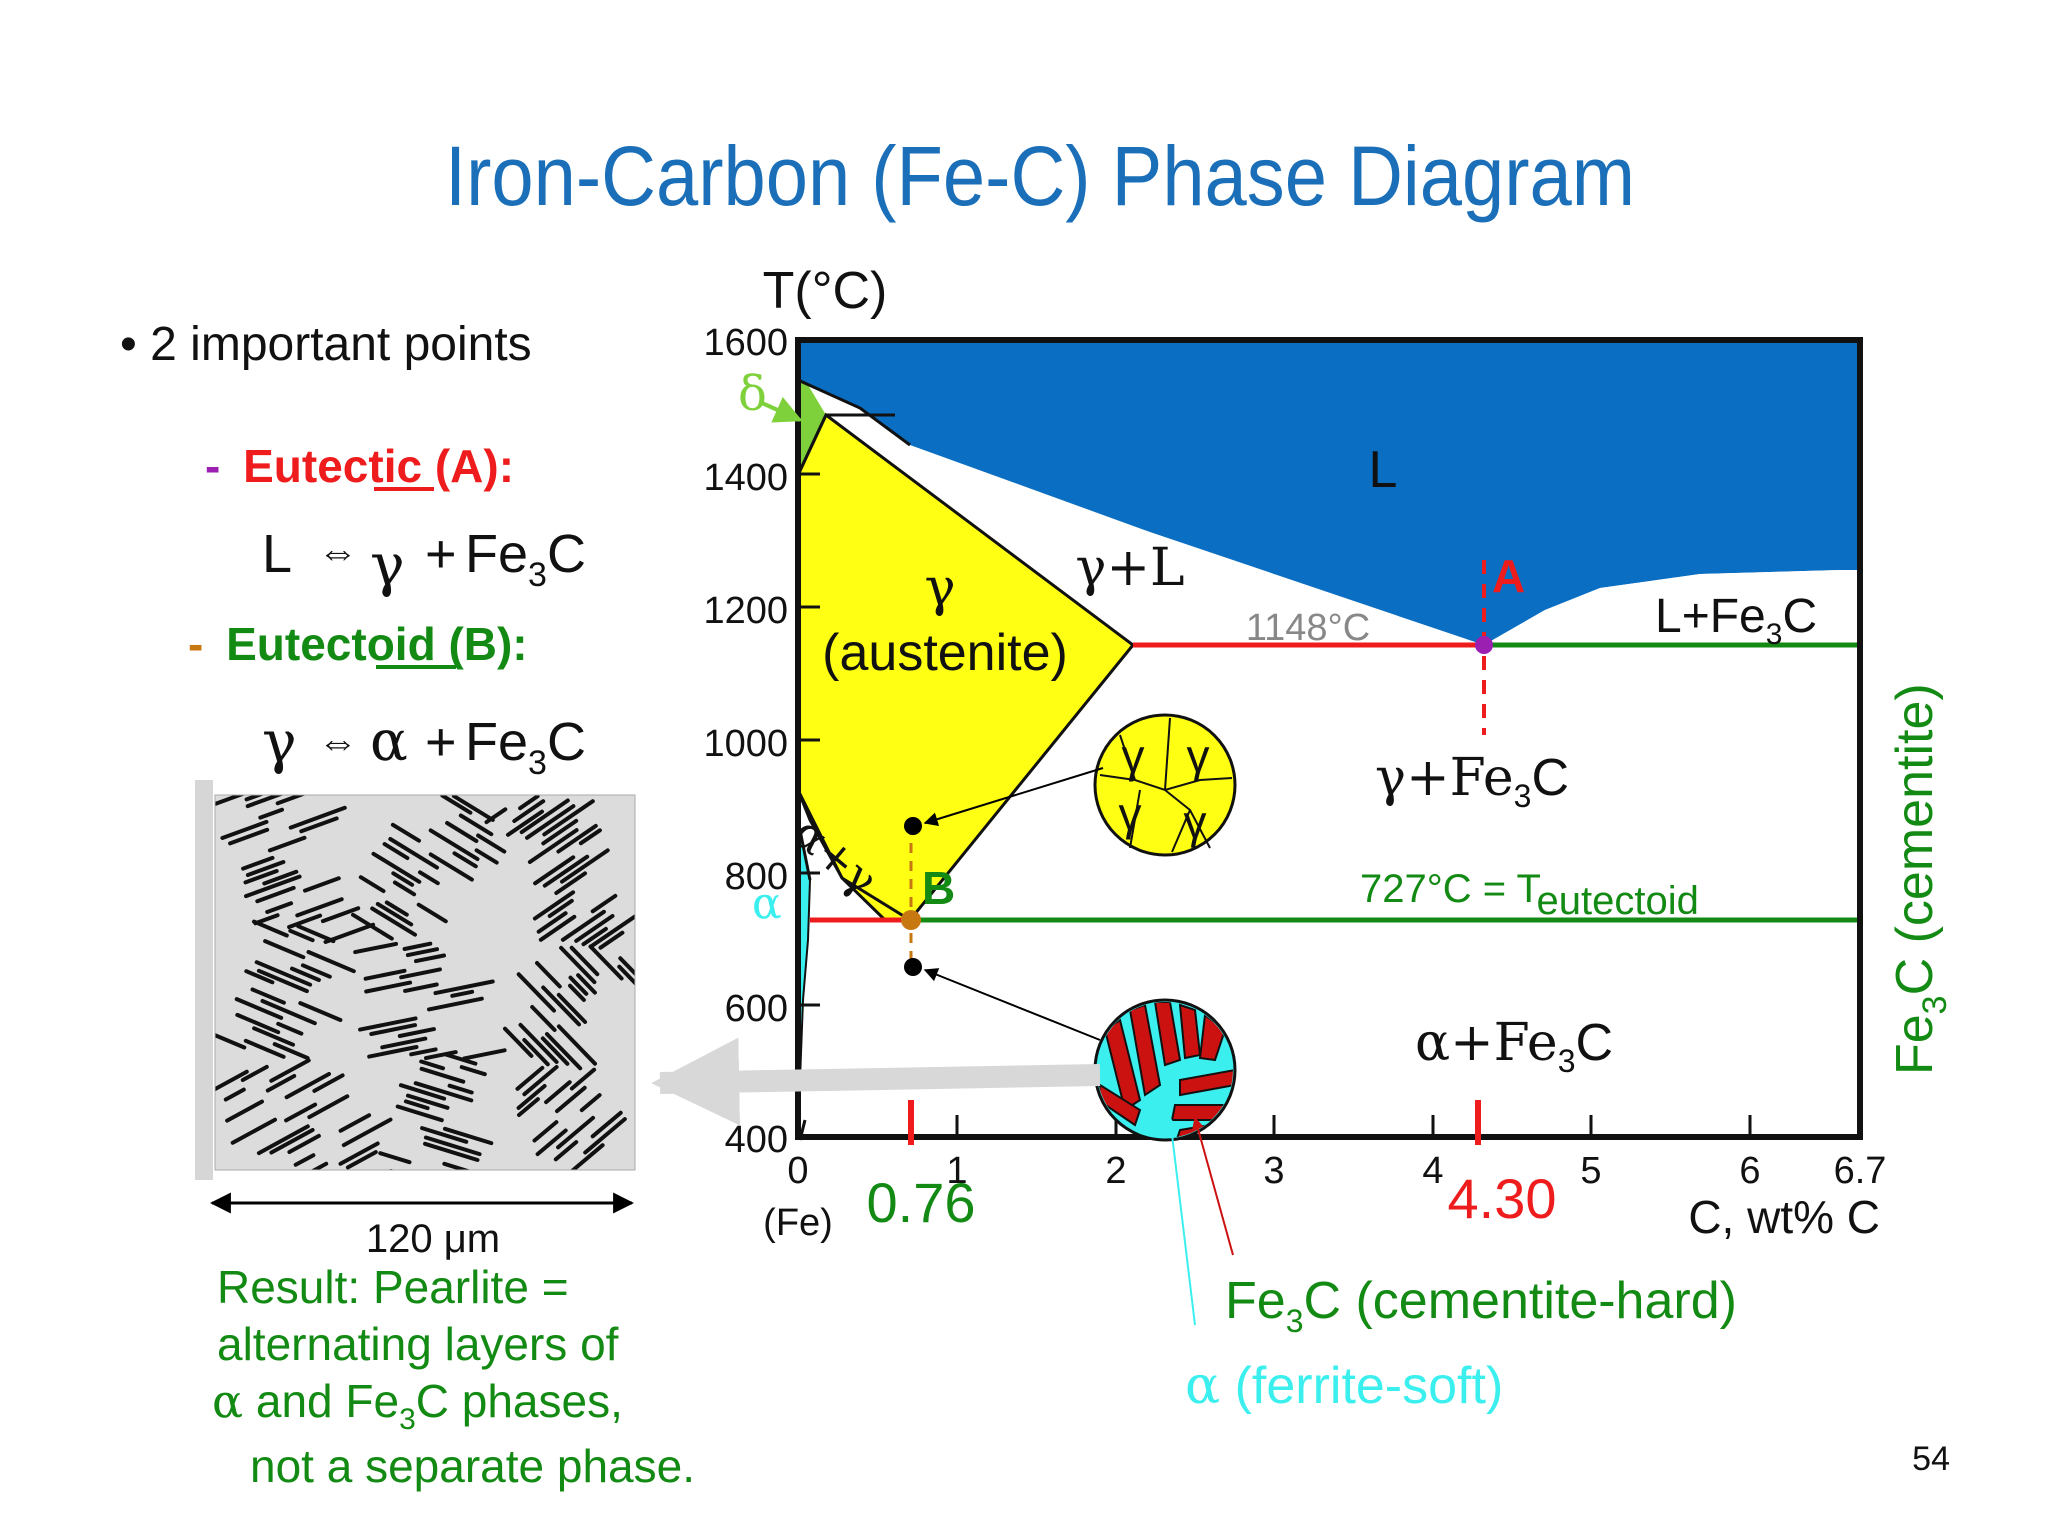  What do you see at coordinates (358, 644) in the screenshot?
I see `svg-text: - Eutectoid (B):` at bounding box center [358, 644].